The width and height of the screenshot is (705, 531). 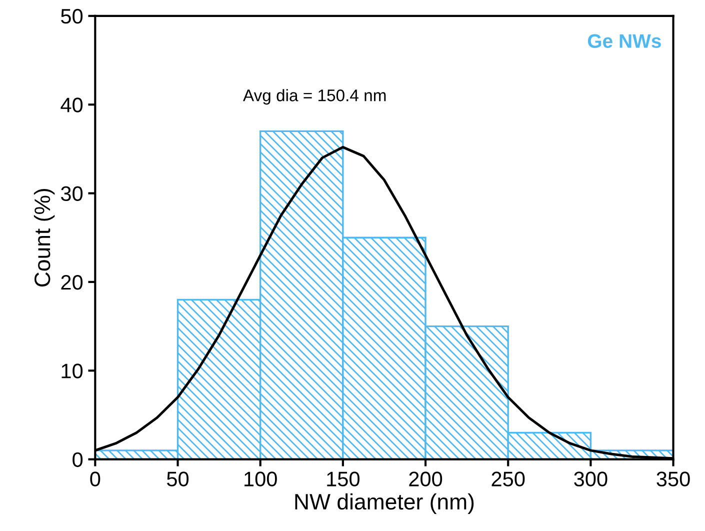 What do you see at coordinates (673, 479) in the screenshot?
I see `x-tick-label: 350` at bounding box center [673, 479].